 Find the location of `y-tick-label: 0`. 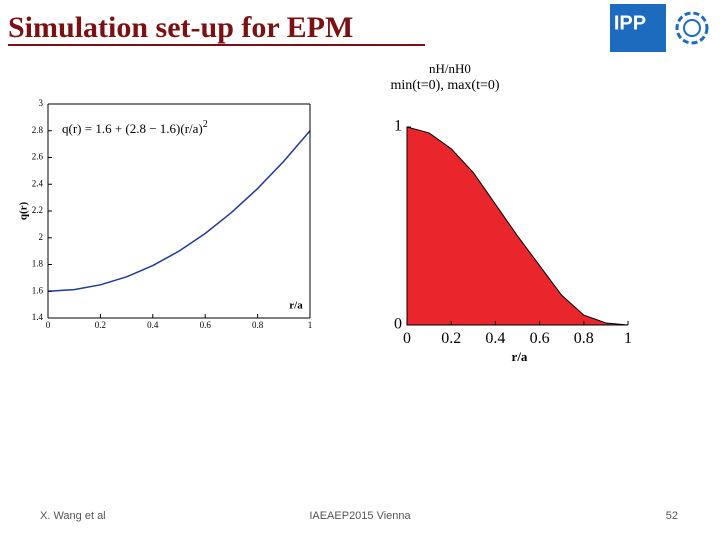

y-tick-label: 0 is located at coordinates (398, 324).